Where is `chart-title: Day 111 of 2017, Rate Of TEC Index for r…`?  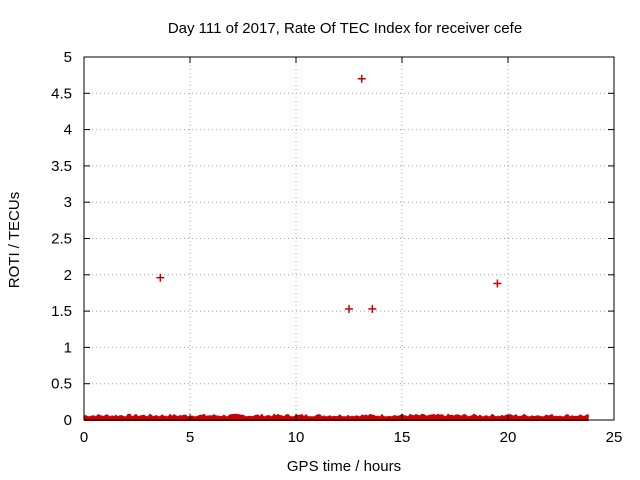
chart-title: Day 111 of 2017, Rate Of TEC Index for r… is located at coordinates (345, 28).